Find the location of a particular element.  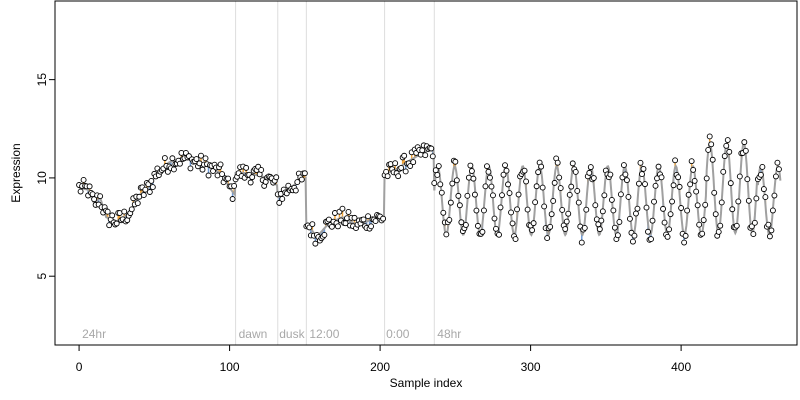

section-labels: 24hr dawn dusk 12:00 0:00 48hr is located at coordinates (271, 334).